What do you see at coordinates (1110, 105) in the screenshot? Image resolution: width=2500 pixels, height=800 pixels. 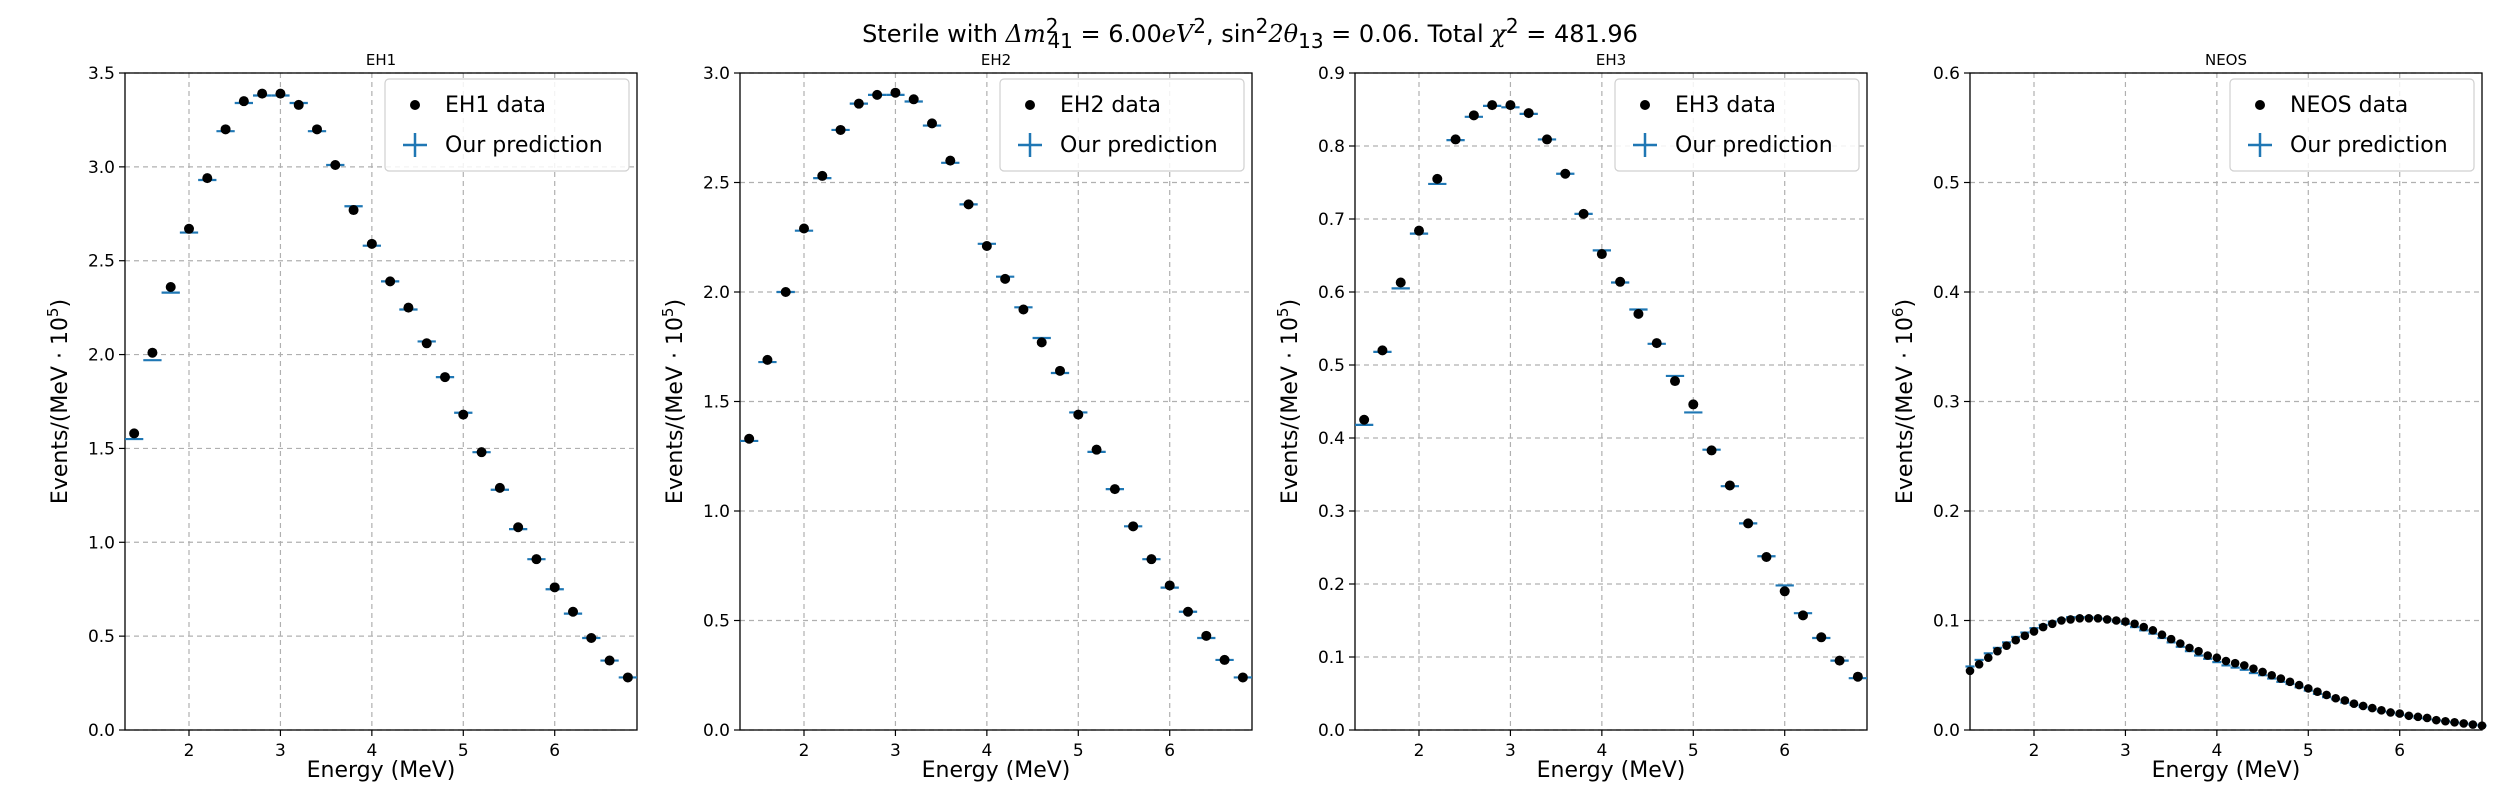 I see `legend-data-label: EH2 data` at bounding box center [1110, 105].